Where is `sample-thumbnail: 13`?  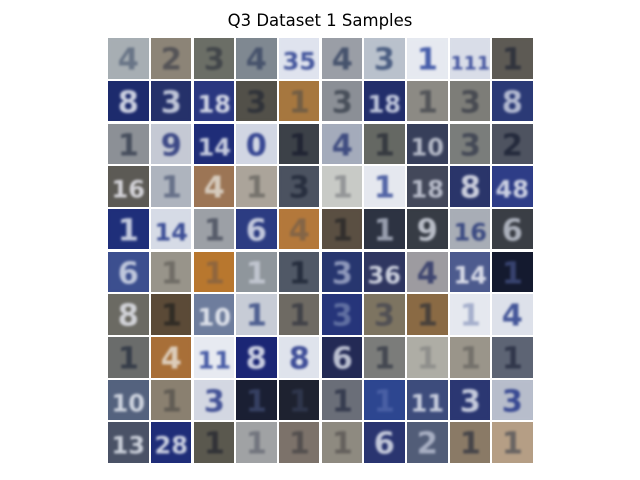 sample-thumbnail: 13 is located at coordinates (128, 442).